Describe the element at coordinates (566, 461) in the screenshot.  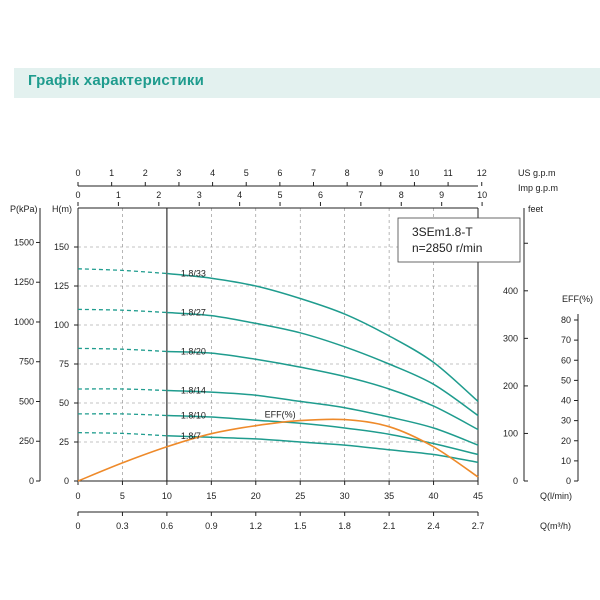
I see `efficiency-tick-label: 10` at that location.